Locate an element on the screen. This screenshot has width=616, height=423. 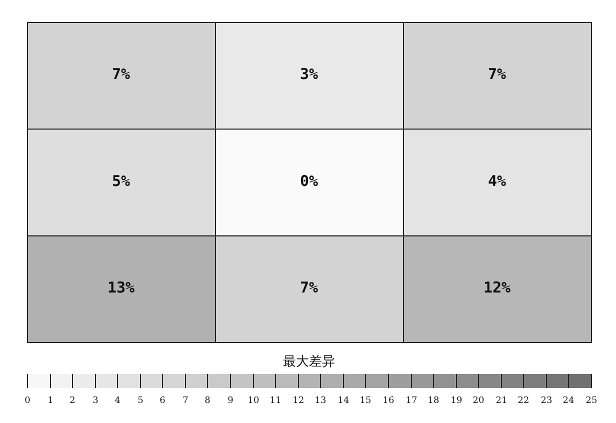
color-bar-label: 6 is located at coordinates (163, 401).